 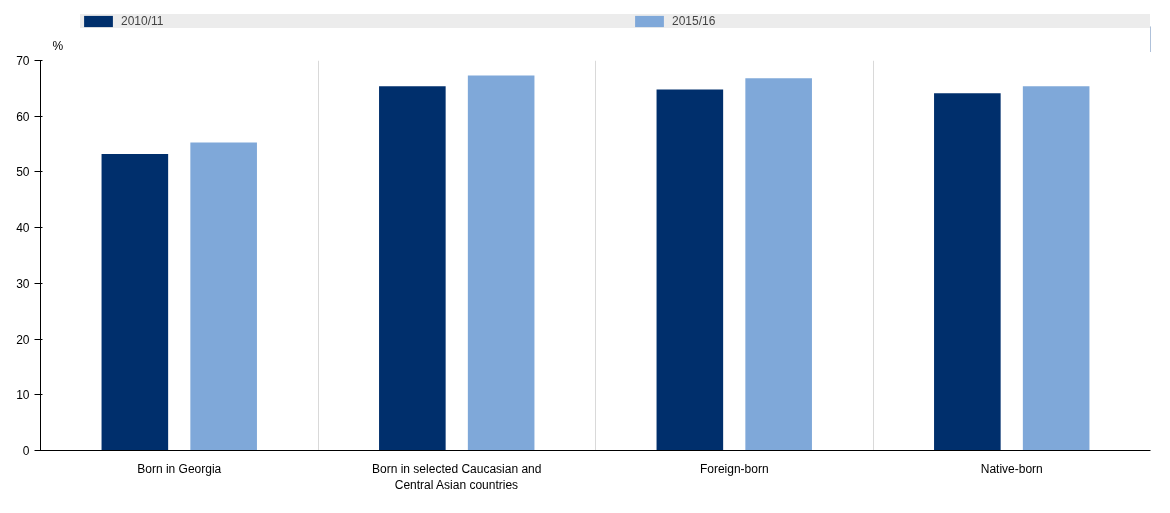 What do you see at coordinates (23, 283) in the screenshot?
I see `y-tick-label: 30` at bounding box center [23, 283].